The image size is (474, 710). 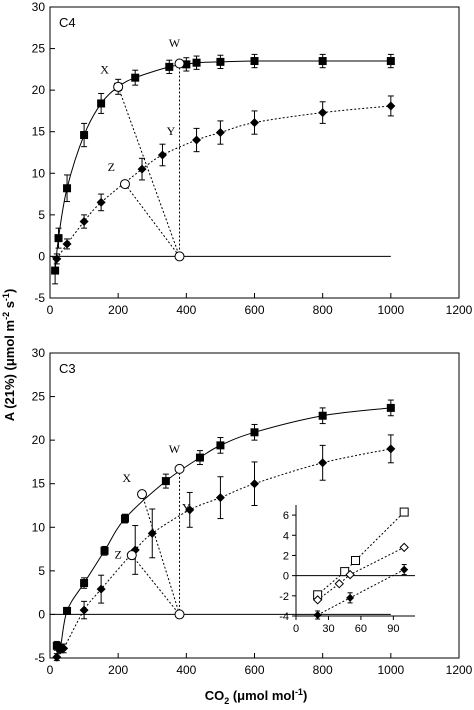 I want to click on inset-series-3-line, so click(x=361, y=592).